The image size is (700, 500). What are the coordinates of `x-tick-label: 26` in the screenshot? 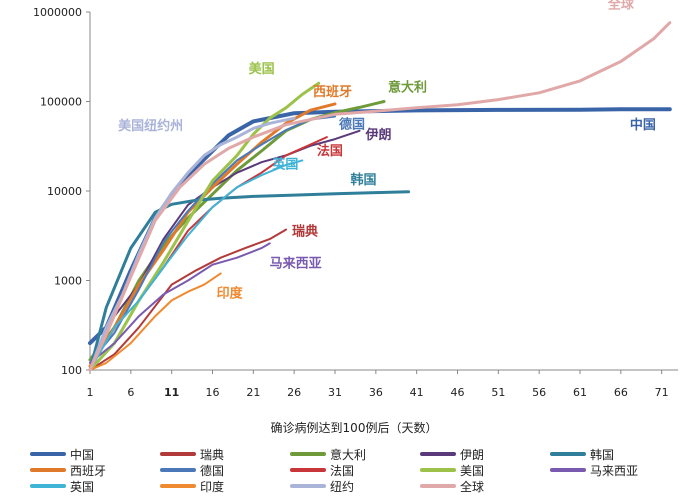 It's located at (294, 392).